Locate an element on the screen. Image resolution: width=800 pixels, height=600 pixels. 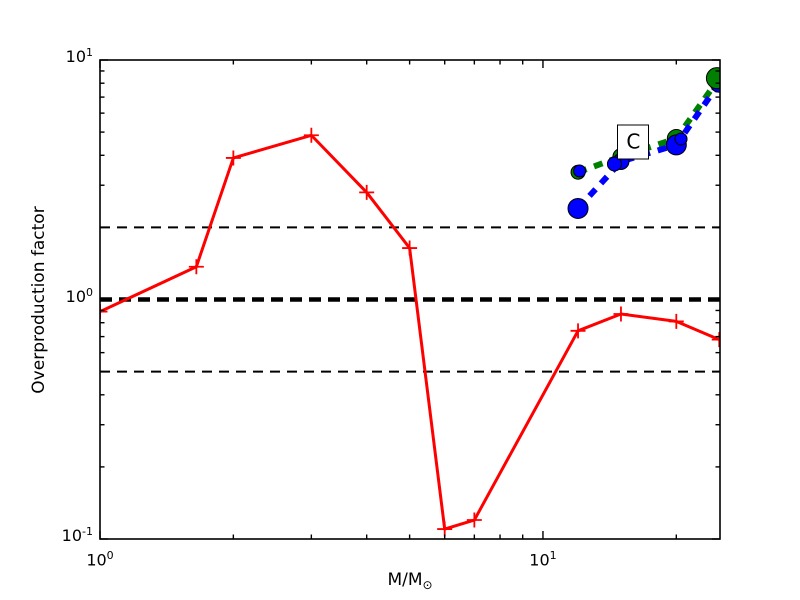
x-axis-label: M/M⊙ is located at coordinates (409, 581).